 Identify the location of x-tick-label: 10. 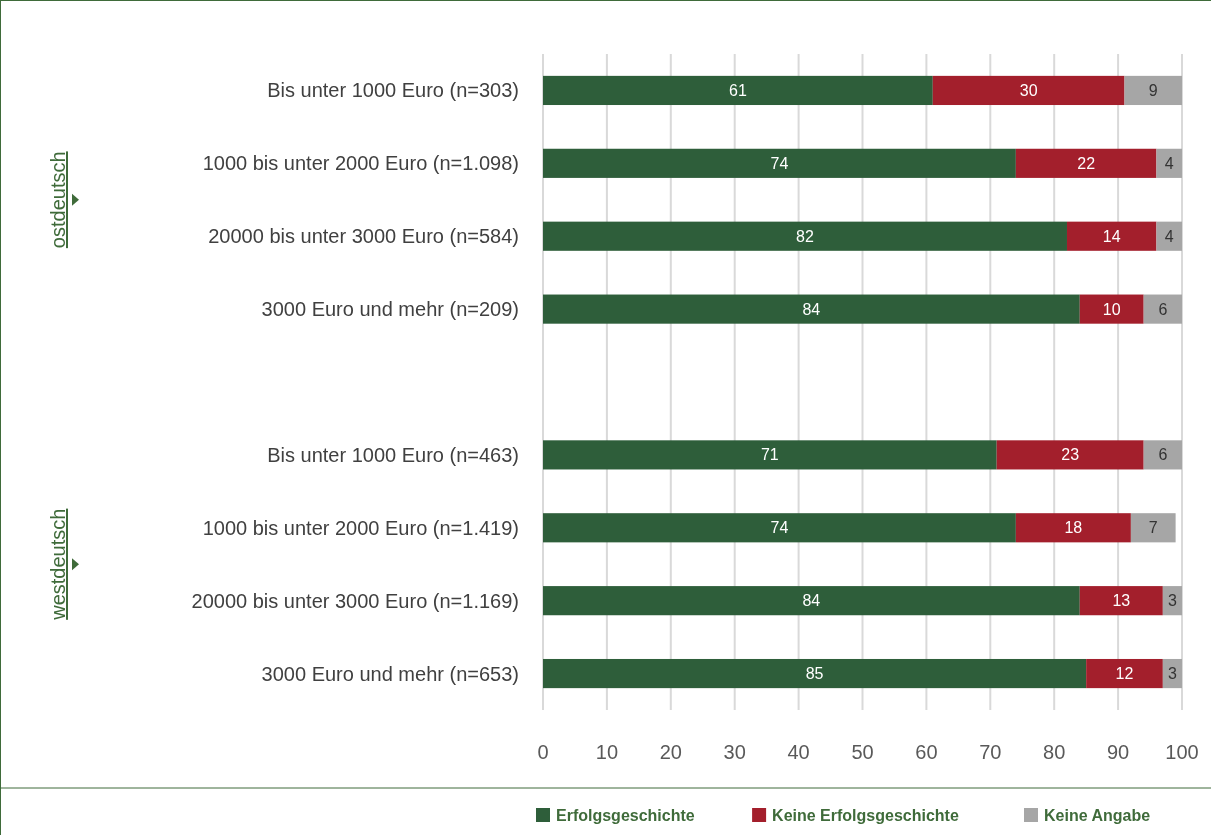
(607, 752).